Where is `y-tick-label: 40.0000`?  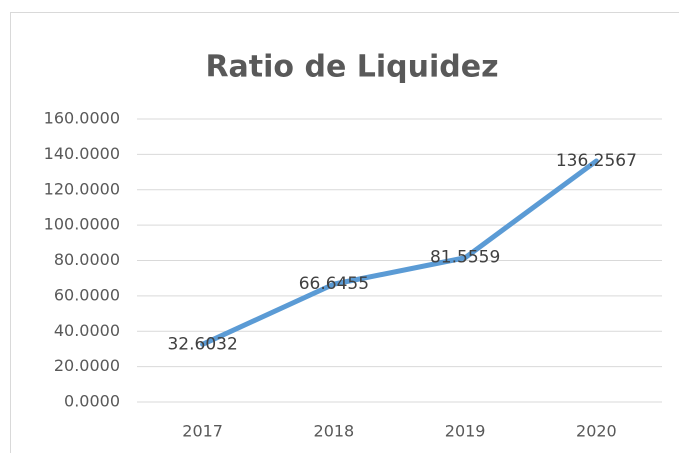 y-tick-label: 40.0000 is located at coordinates (87, 330).